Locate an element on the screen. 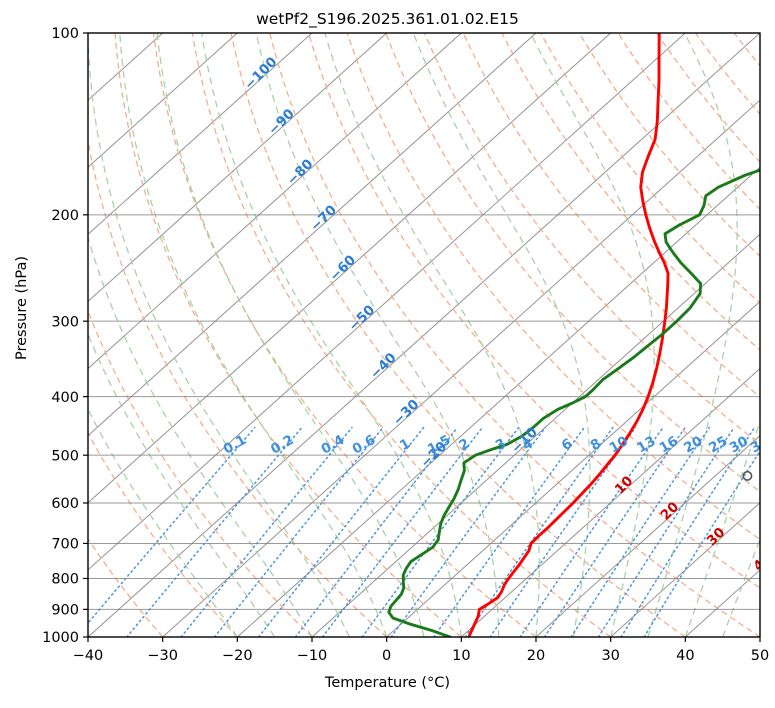 The image size is (775, 708). x-tick-label: −40 is located at coordinates (88, 656).